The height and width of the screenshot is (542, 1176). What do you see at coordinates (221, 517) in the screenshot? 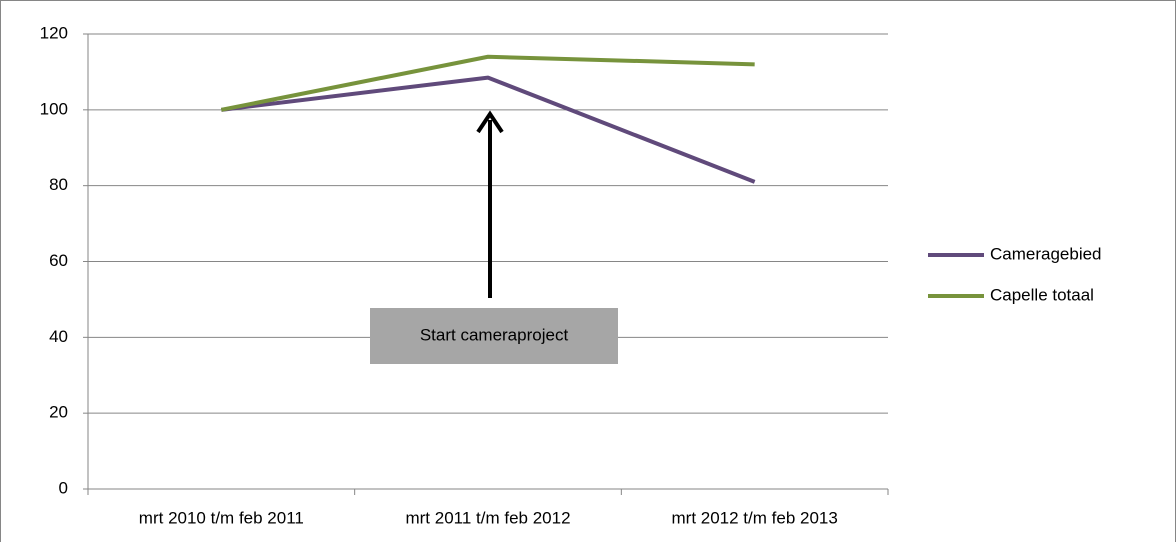
I see `x-tick-label: mrt 2010 t/m feb 2011` at bounding box center [221, 517].